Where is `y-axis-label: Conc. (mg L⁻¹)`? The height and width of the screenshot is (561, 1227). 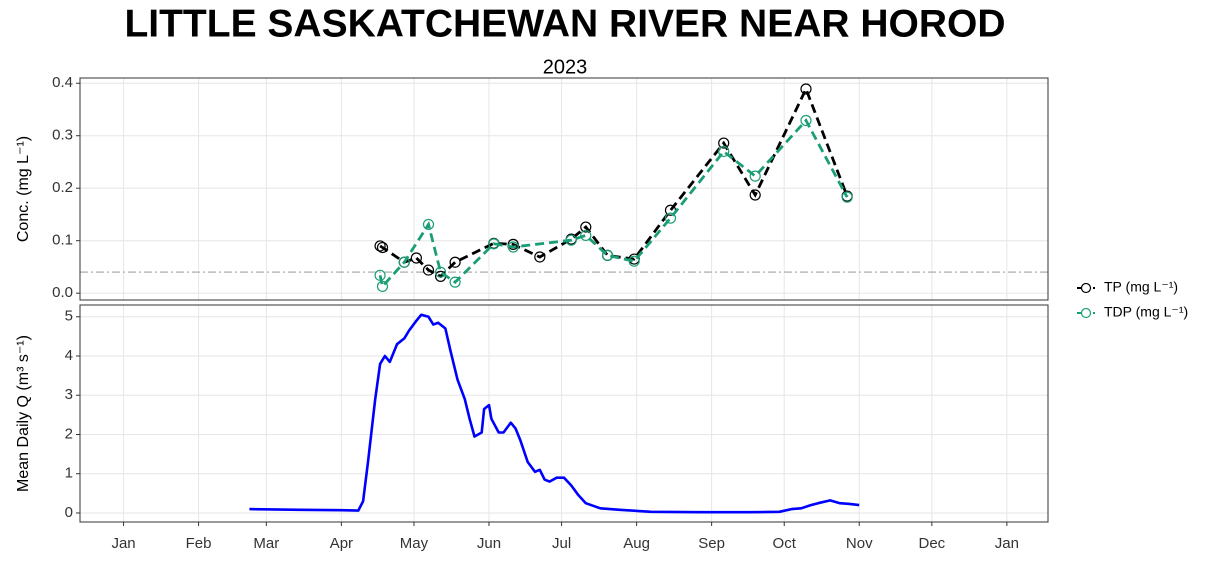
y-axis-label: Conc. (mg L⁻¹) is located at coordinates (23, 189).